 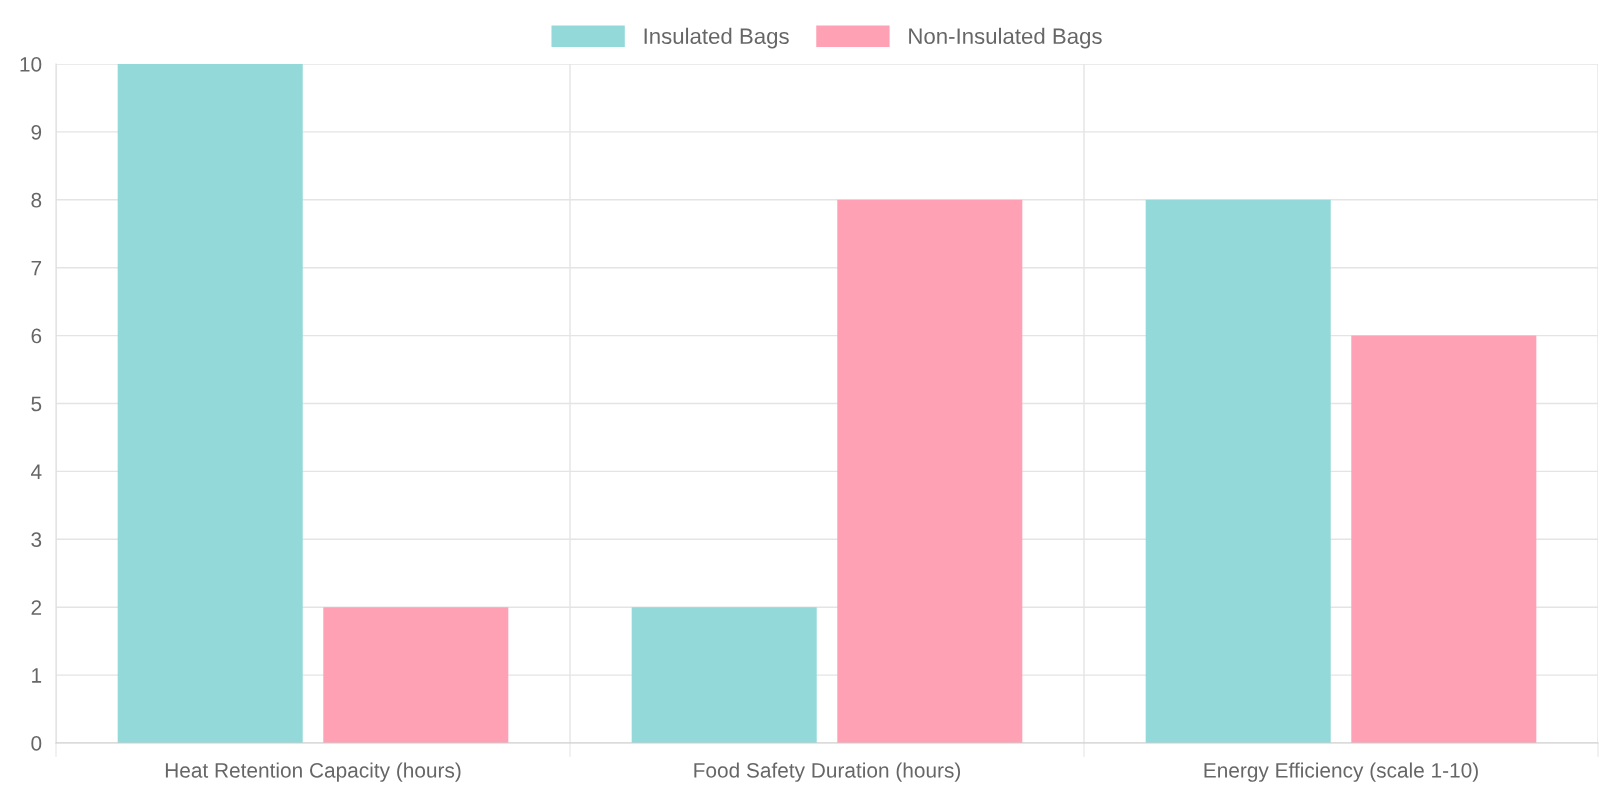 What do you see at coordinates (36, 607) in the screenshot?
I see `y-tick-label: 2` at bounding box center [36, 607].